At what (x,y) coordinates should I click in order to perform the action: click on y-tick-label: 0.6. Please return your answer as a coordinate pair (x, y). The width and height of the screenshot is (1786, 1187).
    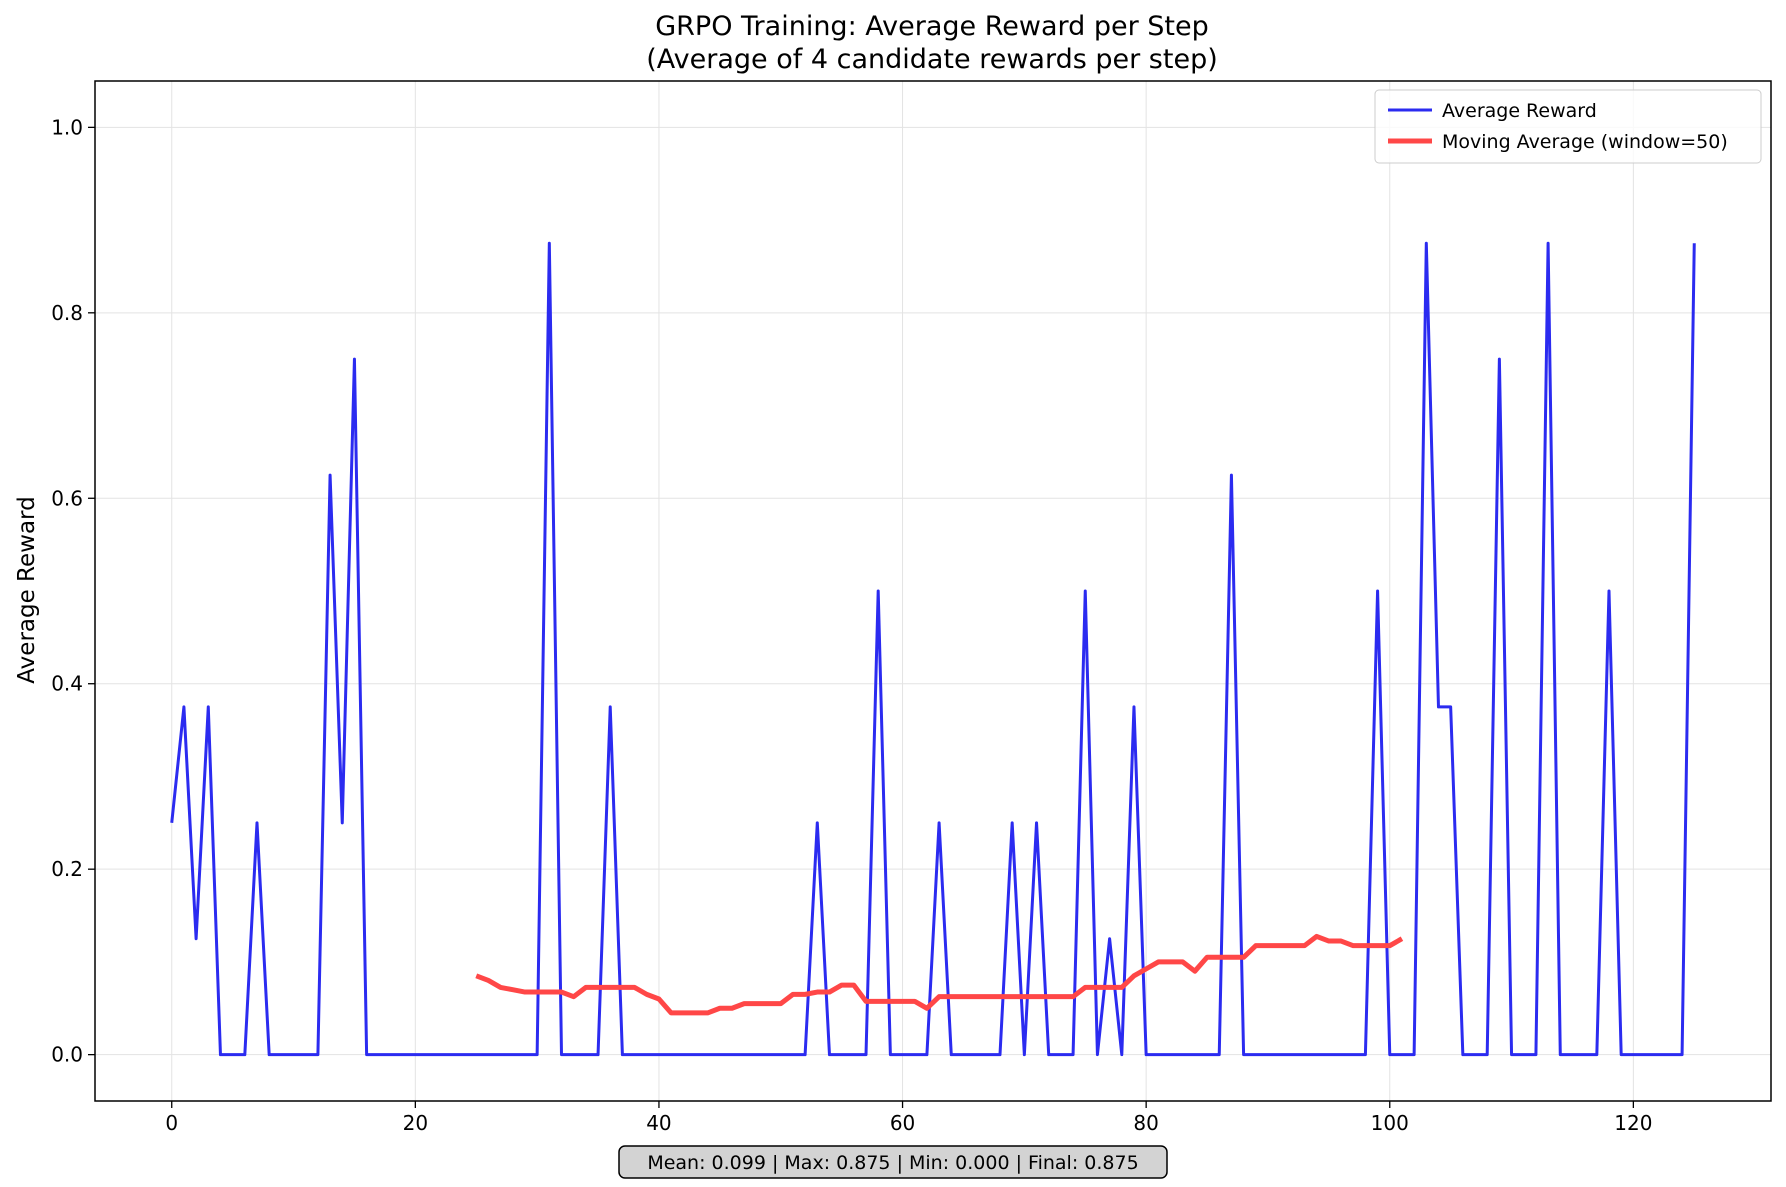
    Looking at the image, I should click on (67, 498).